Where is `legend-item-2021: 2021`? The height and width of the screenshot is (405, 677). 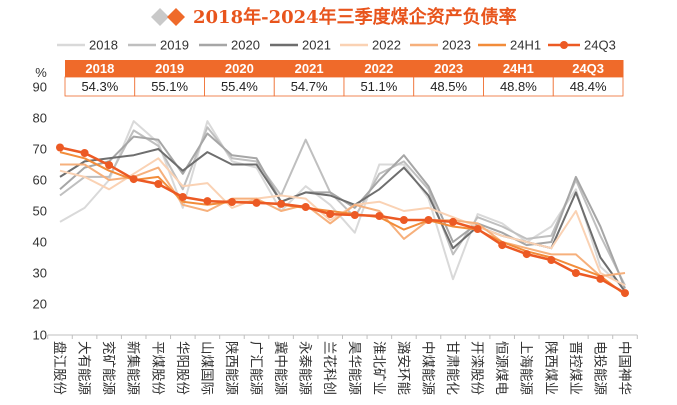
legend-item-2021: 2021 is located at coordinates (300, 45).